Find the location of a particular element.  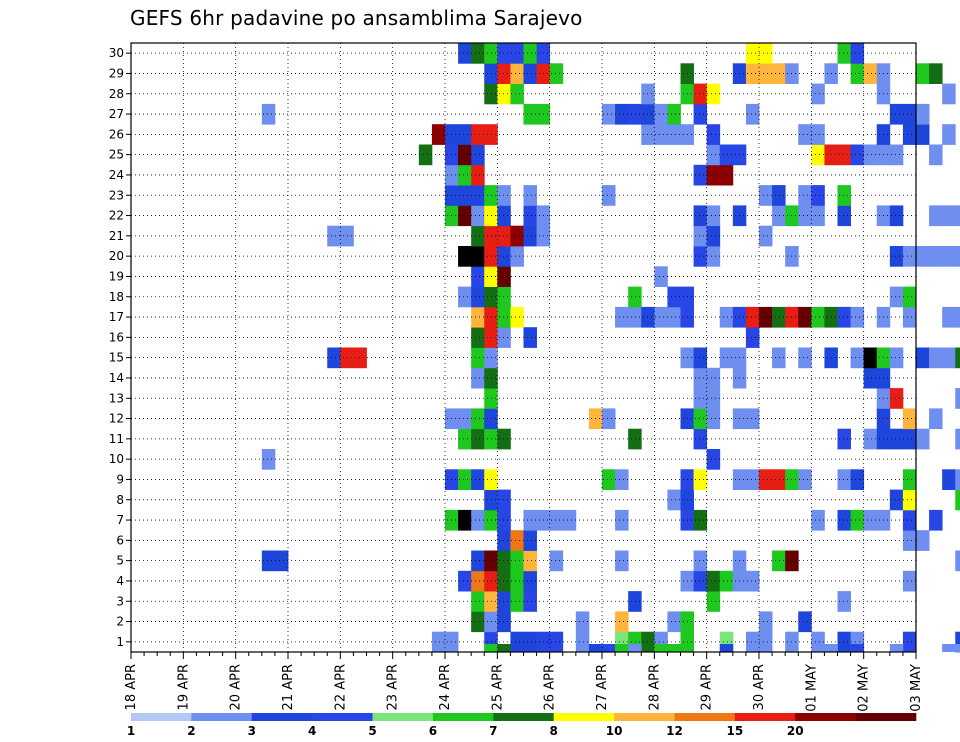

x-tick-label: 22 APR is located at coordinates (340, 687).